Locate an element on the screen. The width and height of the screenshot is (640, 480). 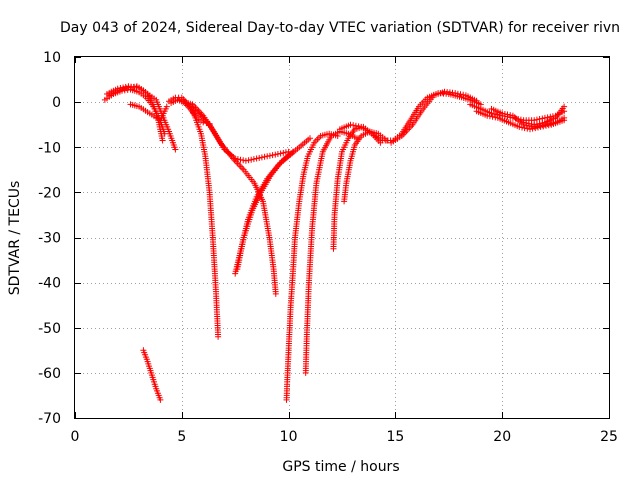
y-tick-label: 0 is located at coordinates (56, 103).